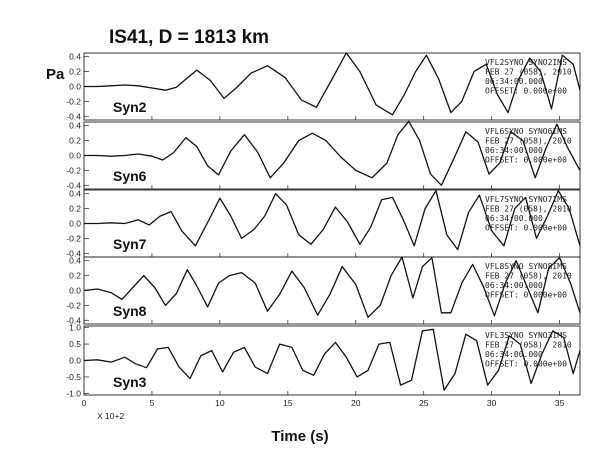  What do you see at coordinates (84, 403) in the screenshot?
I see `x-tick-label: 0` at bounding box center [84, 403].